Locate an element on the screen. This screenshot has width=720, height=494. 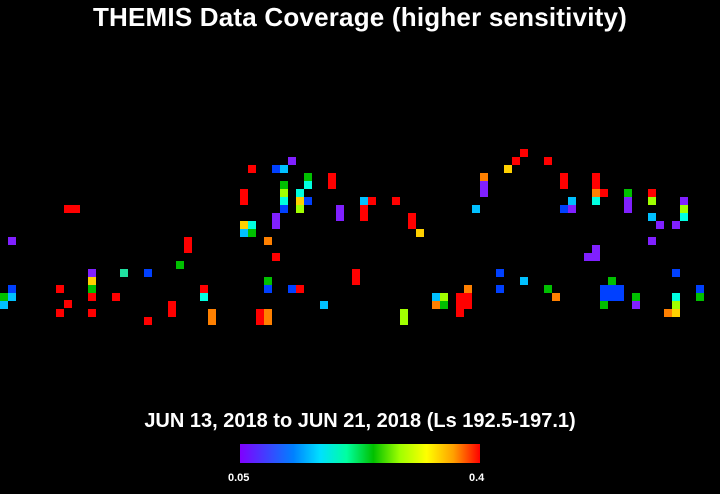
colorbar is located at coordinates (360, 453).